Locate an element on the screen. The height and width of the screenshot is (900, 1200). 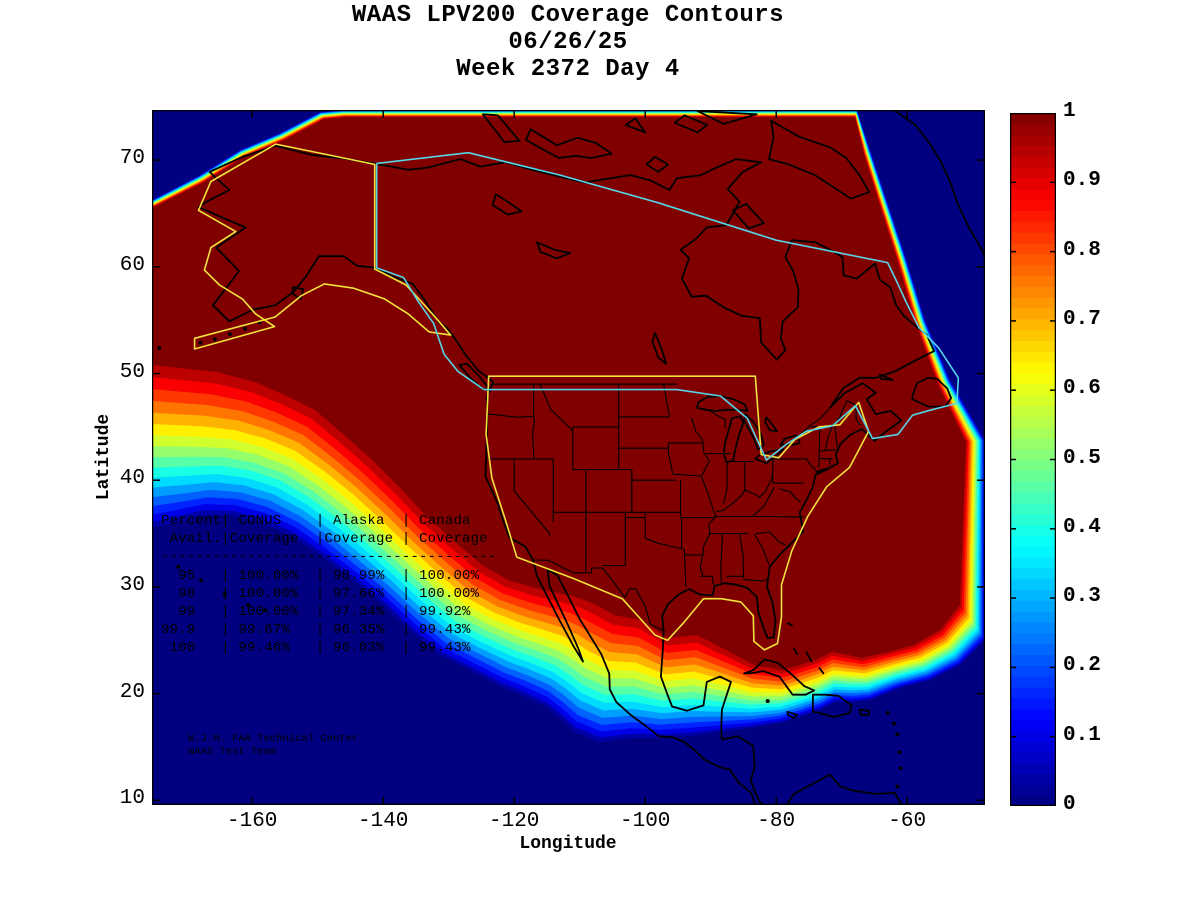
colorbar-tick-label: 0.6 is located at coordinates (1082, 389).